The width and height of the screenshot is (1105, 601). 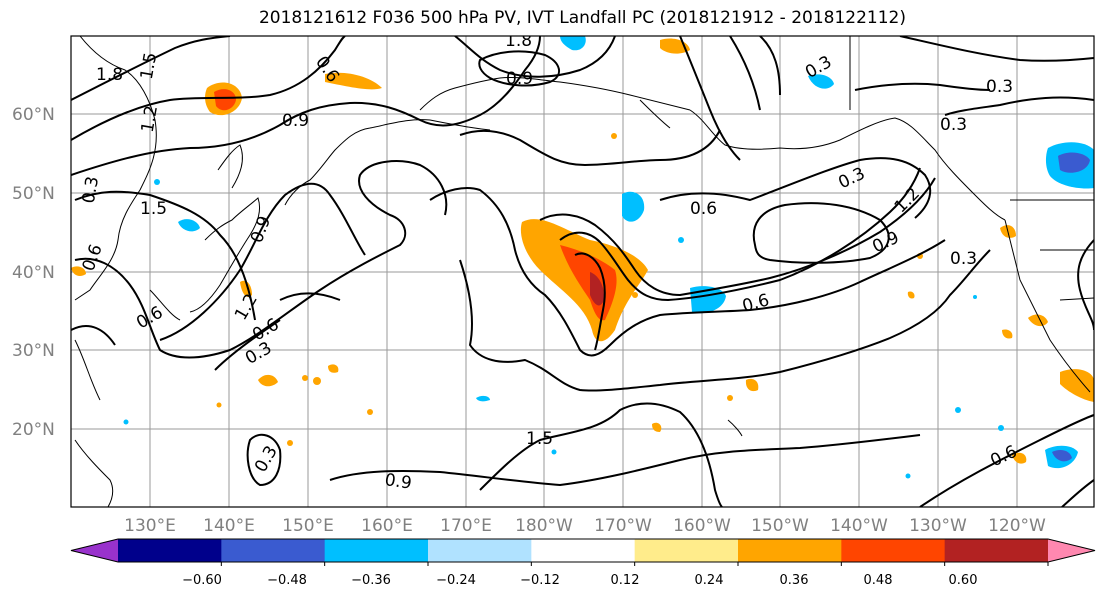 I want to click on colorbar-tick-label: 0.12, so click(x=625, y=580).